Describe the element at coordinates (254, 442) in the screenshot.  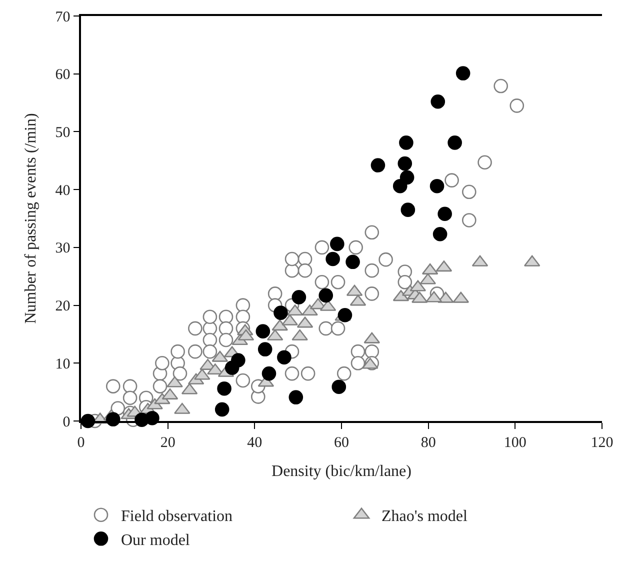
I see `x-tick-label: 40` at that location.